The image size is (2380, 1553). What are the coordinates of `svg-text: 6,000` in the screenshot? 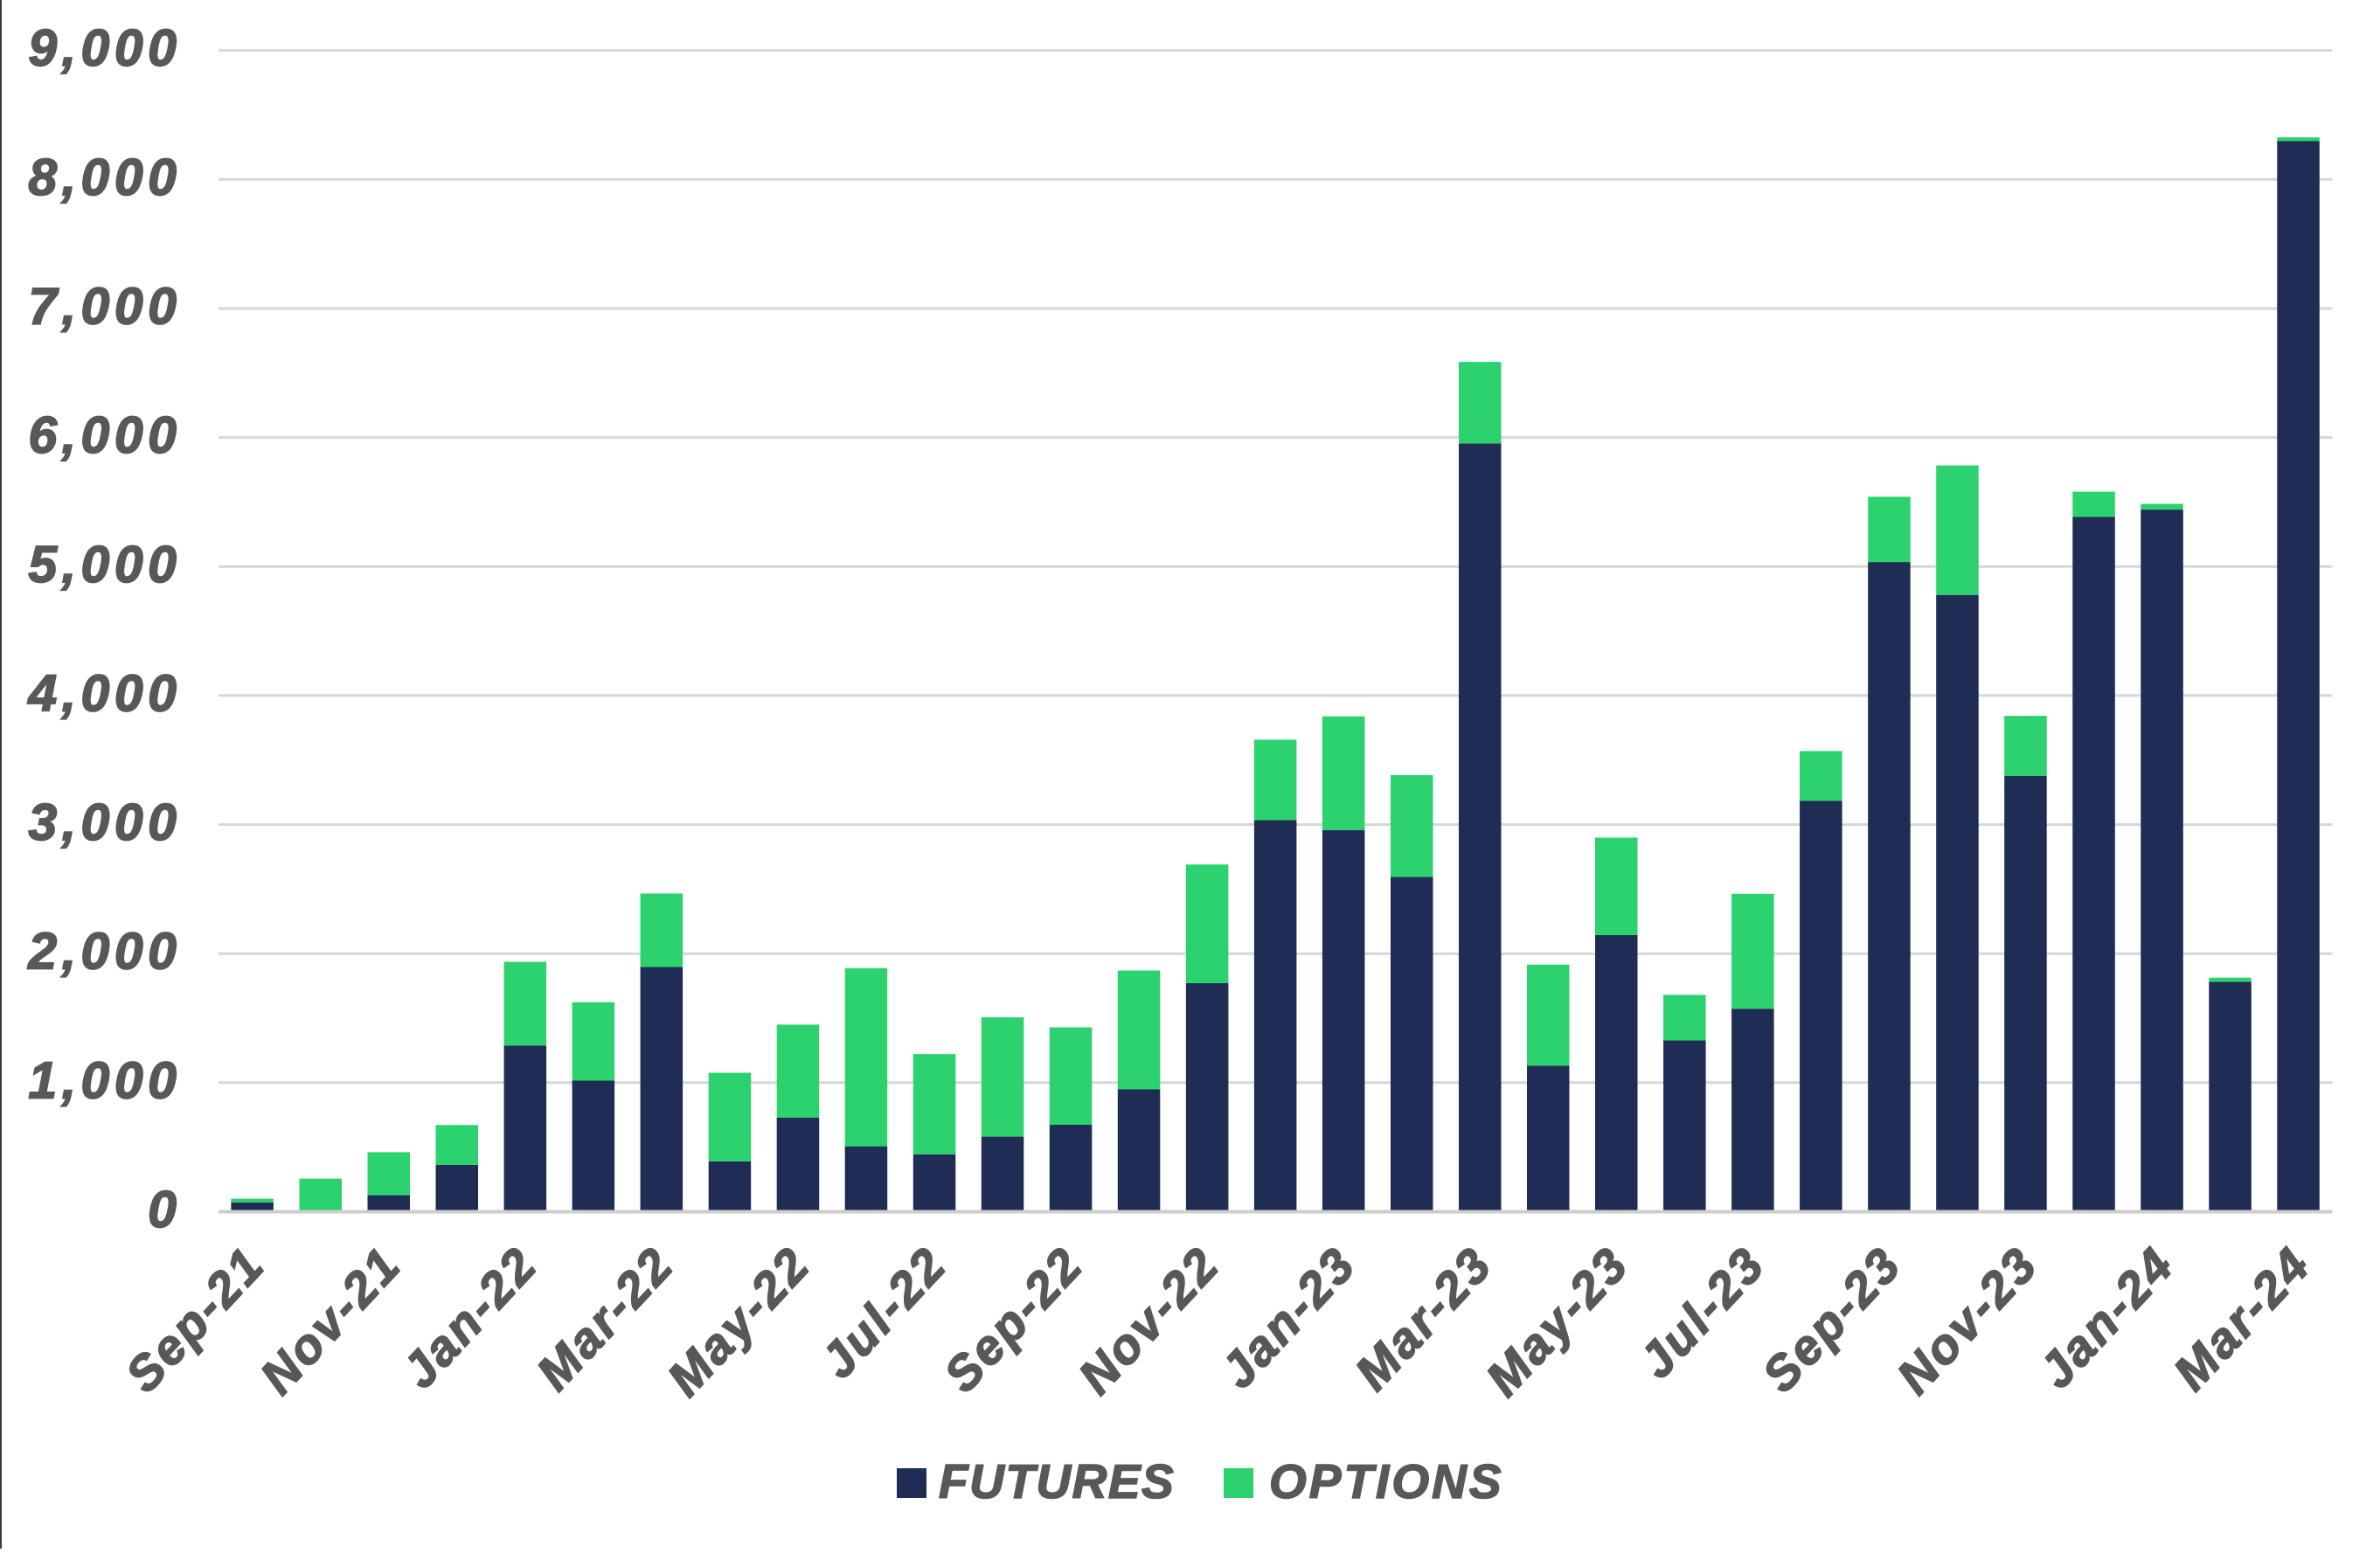 It's located at (104, 435).